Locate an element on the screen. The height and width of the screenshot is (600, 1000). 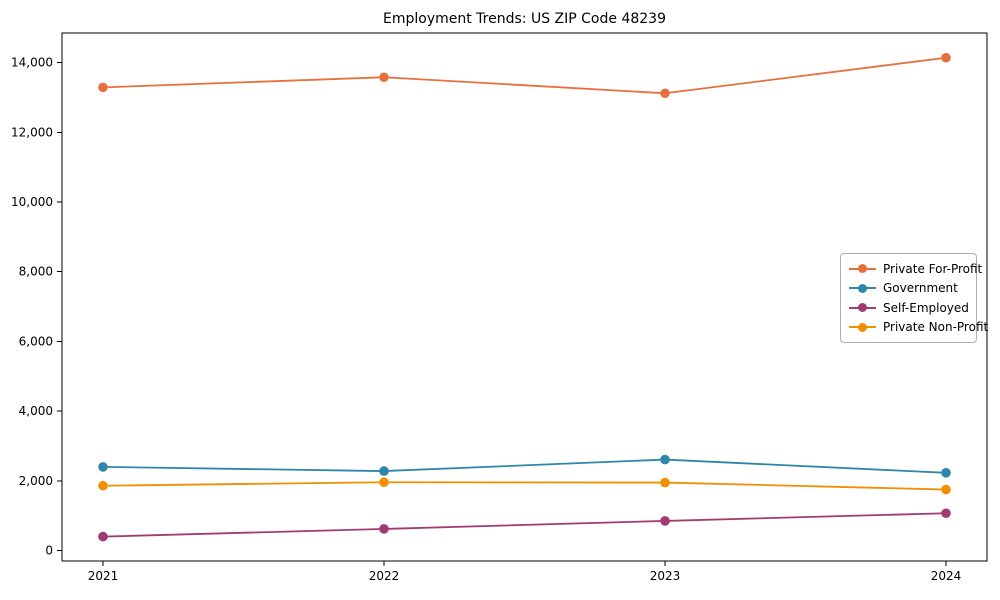
x-tick-label: 2023 is located at coordinates (665, 576).